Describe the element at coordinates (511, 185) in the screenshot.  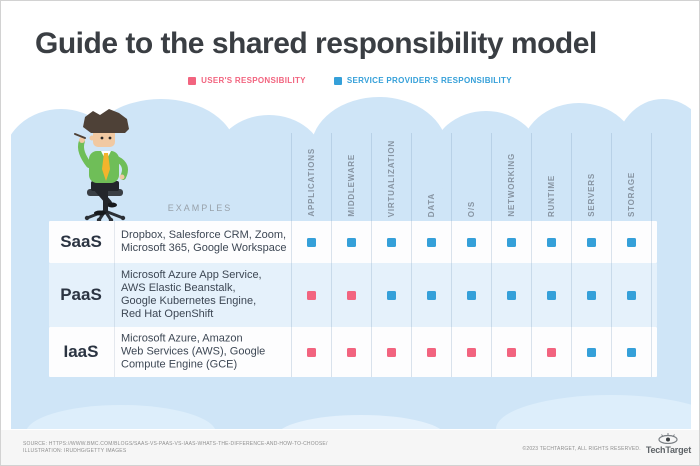
I see `column-header-label: NETWORKING` at that location.